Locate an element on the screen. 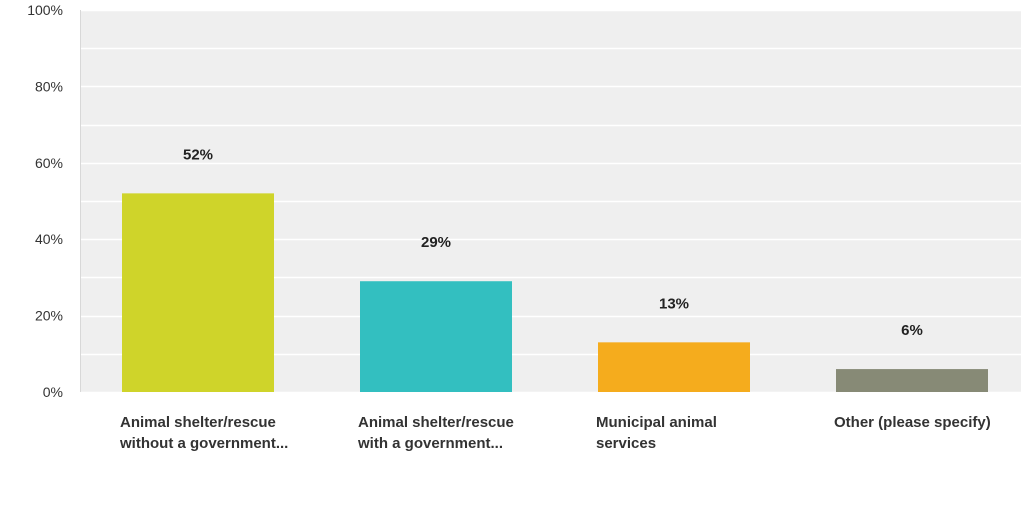 Image resolution: width=1021 pixels, height=512 pixels. y-tick-label: 40% is located at coordinates (49, 239).